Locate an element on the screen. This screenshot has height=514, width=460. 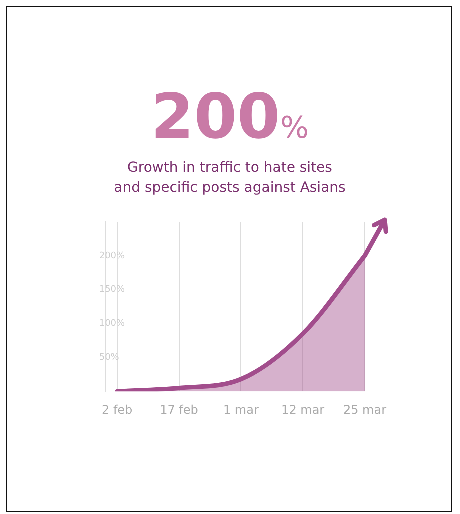
x-tick-label: 1 mar is located at coordinates (241, 409).